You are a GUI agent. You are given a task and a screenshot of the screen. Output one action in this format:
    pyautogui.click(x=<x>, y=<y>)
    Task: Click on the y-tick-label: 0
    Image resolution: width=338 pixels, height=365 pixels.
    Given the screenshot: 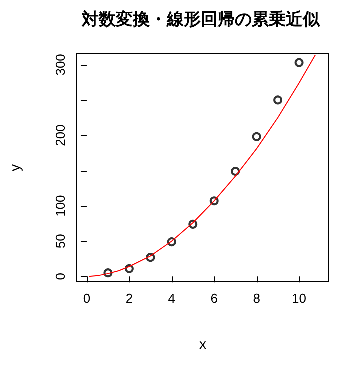 What is the action you would take?
    pyautogui.click(x=60, y=276)
    